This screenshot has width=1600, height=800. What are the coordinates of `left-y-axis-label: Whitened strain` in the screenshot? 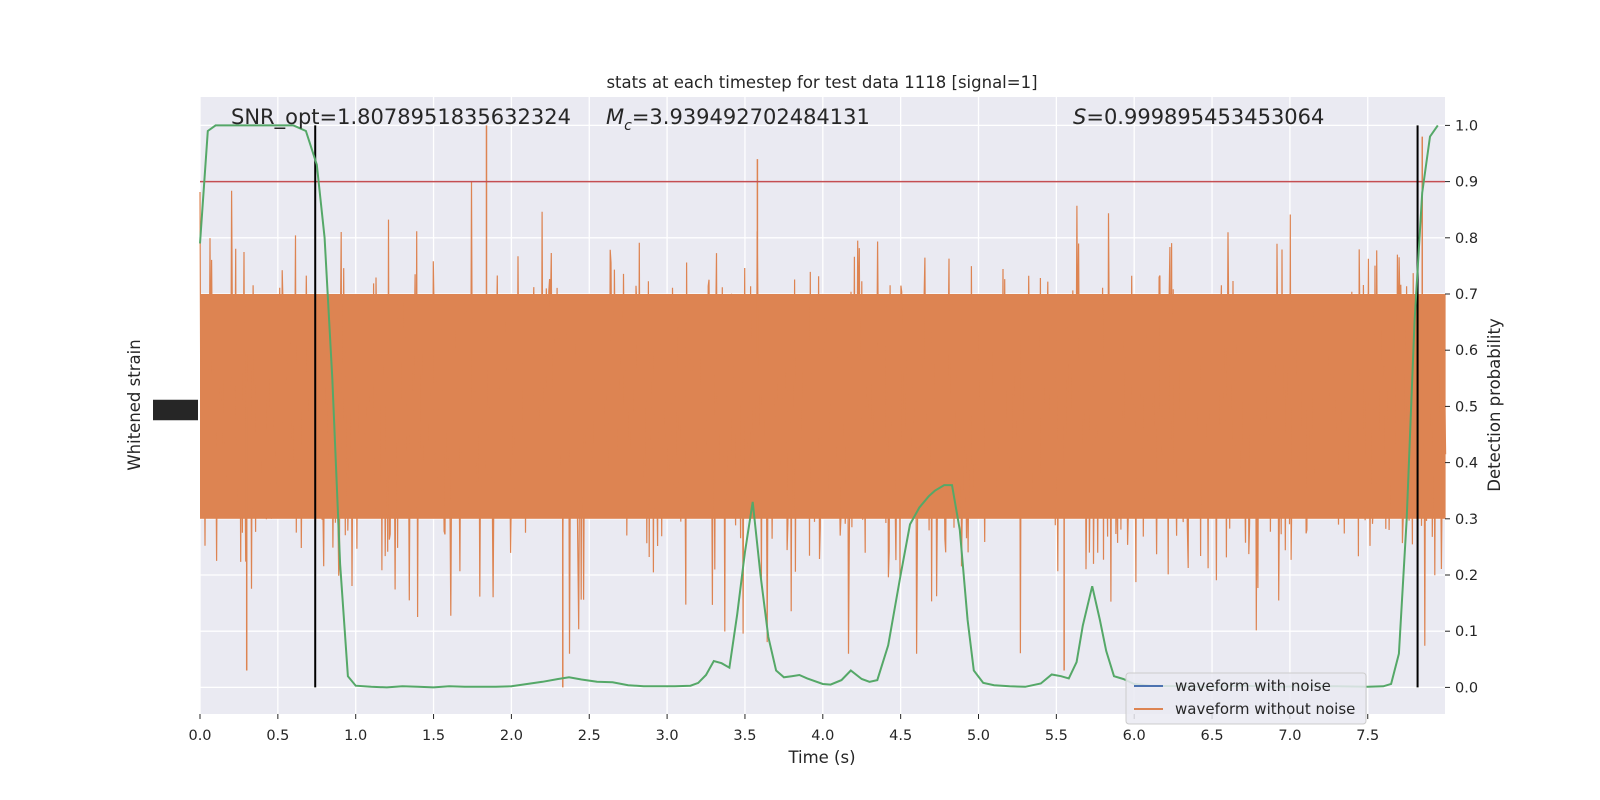 It's located at (134, 404).